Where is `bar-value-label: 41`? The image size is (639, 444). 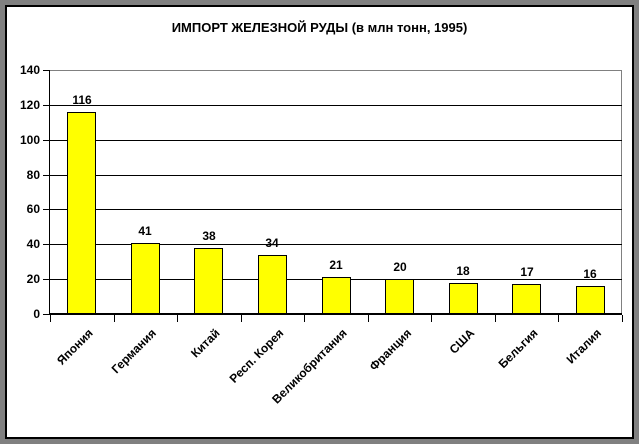
bar-value-label: 41 is located at coordinates (145, 231).